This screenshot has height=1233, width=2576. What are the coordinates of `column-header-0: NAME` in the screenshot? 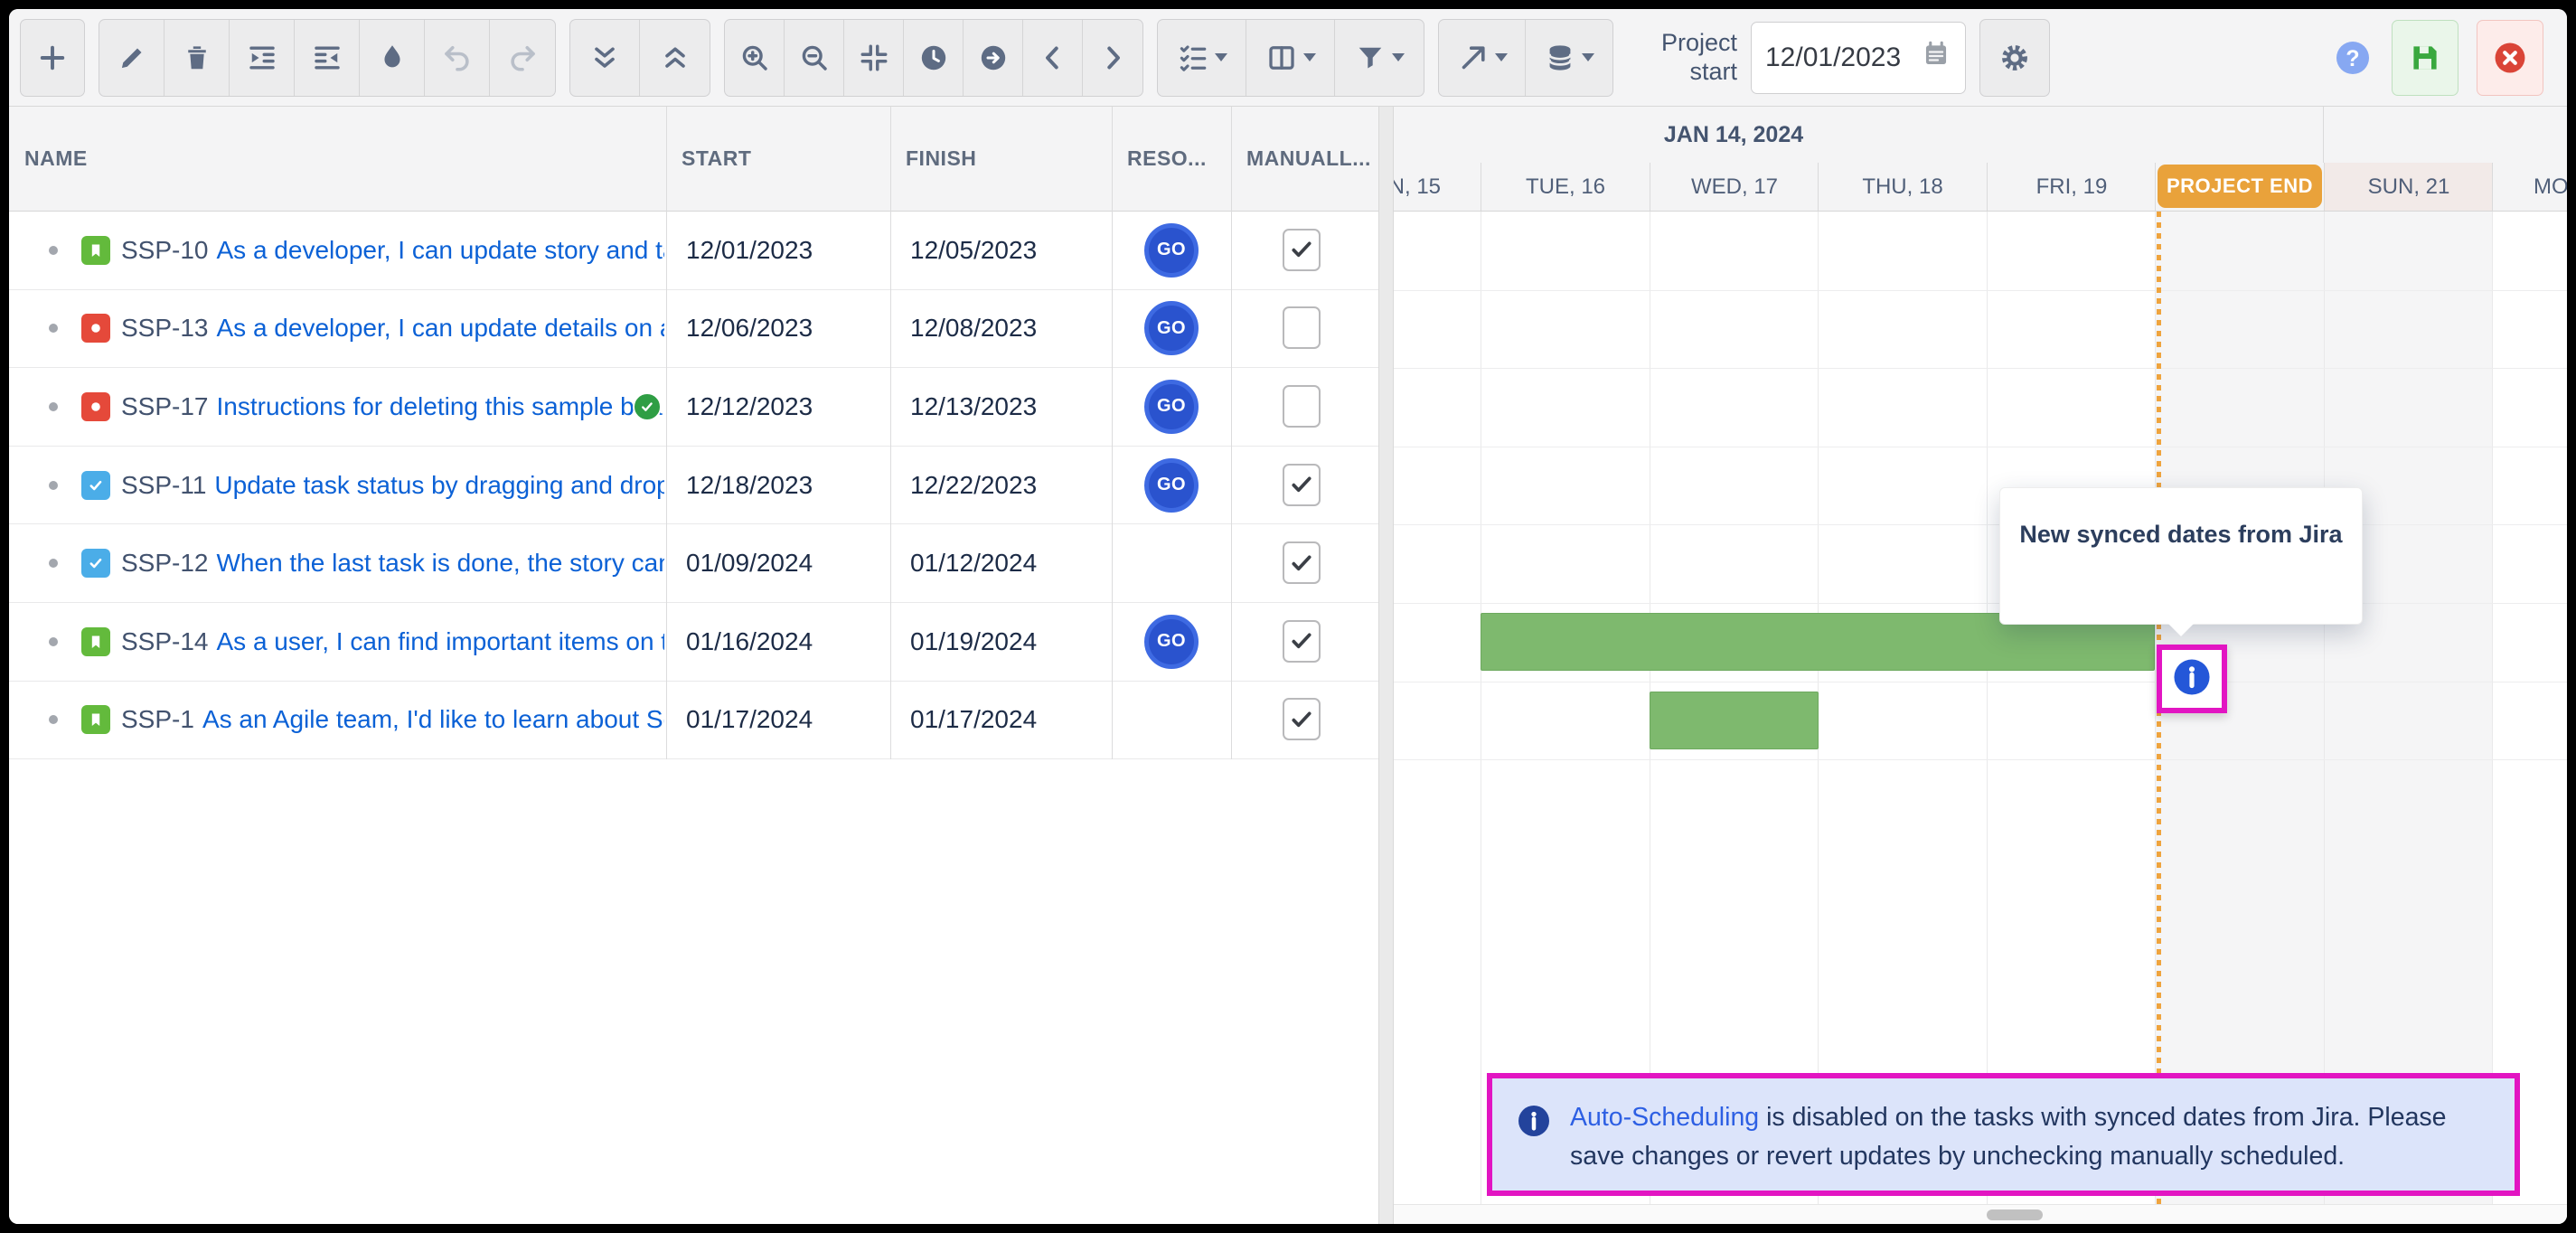 It's located at (56, 158).